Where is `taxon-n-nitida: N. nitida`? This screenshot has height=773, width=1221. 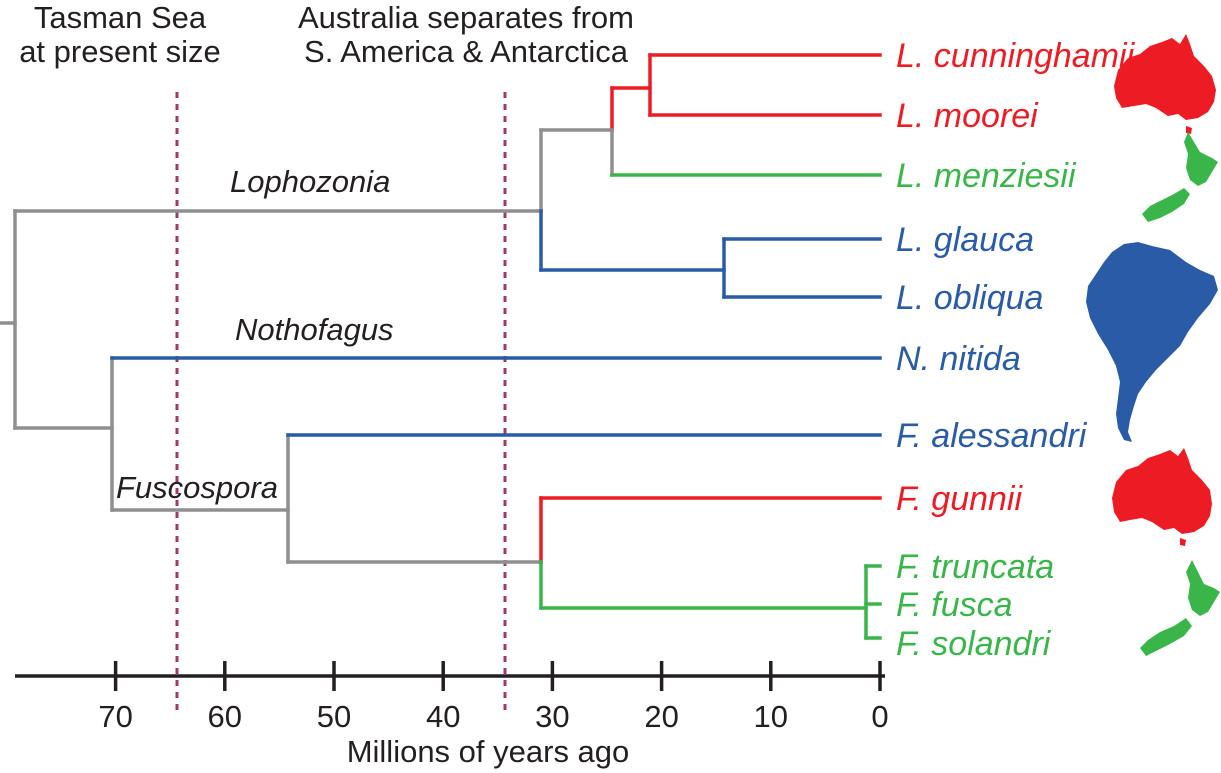 taxon-n-nitida: N. nitida is located at coordinates (958, 359).